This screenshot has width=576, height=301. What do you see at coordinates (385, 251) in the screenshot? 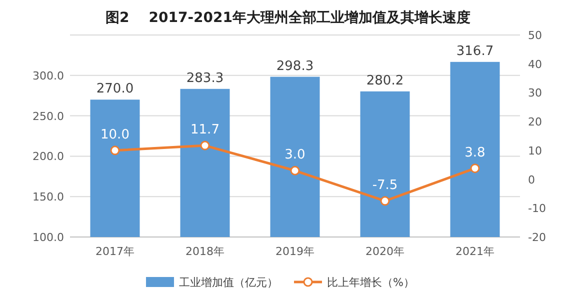
I see `x-tick-label: 2020年` at bounding box center [385, 251].